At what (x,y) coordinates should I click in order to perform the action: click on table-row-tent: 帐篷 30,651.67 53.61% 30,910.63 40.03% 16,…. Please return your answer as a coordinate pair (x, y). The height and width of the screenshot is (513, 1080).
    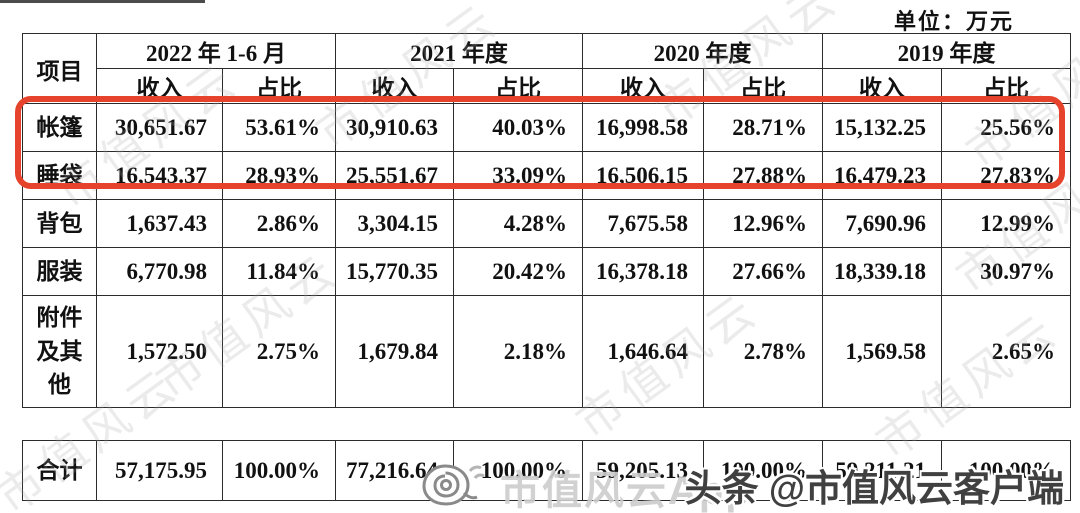
    Looking at the image, I should click on (547, 127).